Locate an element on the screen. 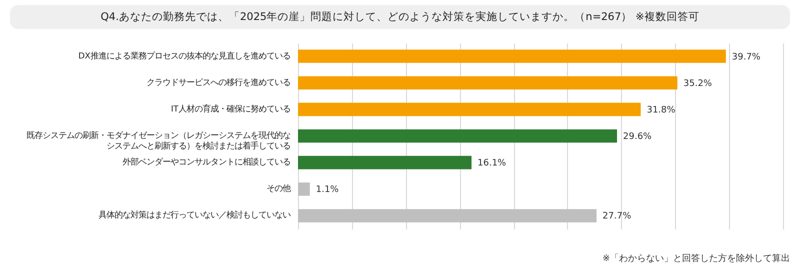 This screenshot has height=273, width=800. data-label: 39.7% is located at coordinates (746, 57).